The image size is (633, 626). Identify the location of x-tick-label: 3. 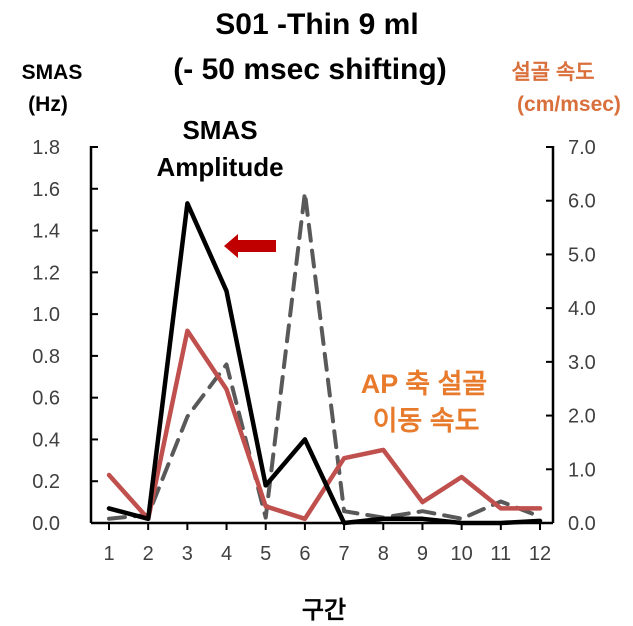
(187, 554).